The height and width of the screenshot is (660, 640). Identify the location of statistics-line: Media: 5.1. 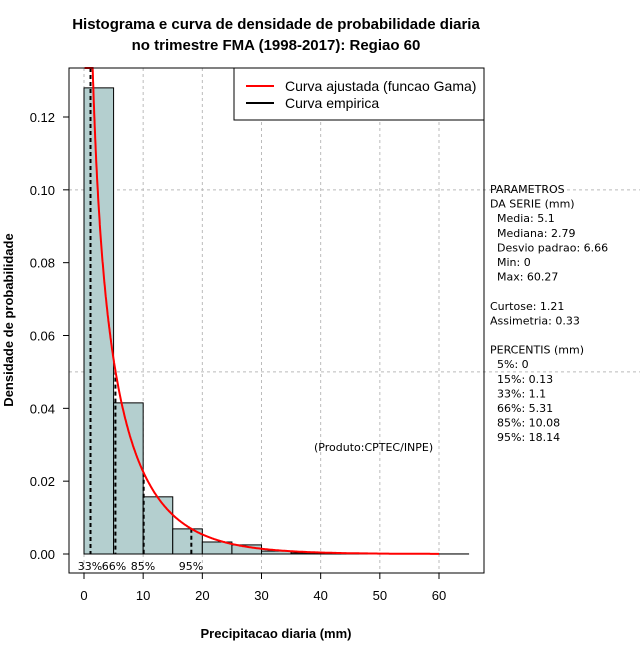
(522, 218).